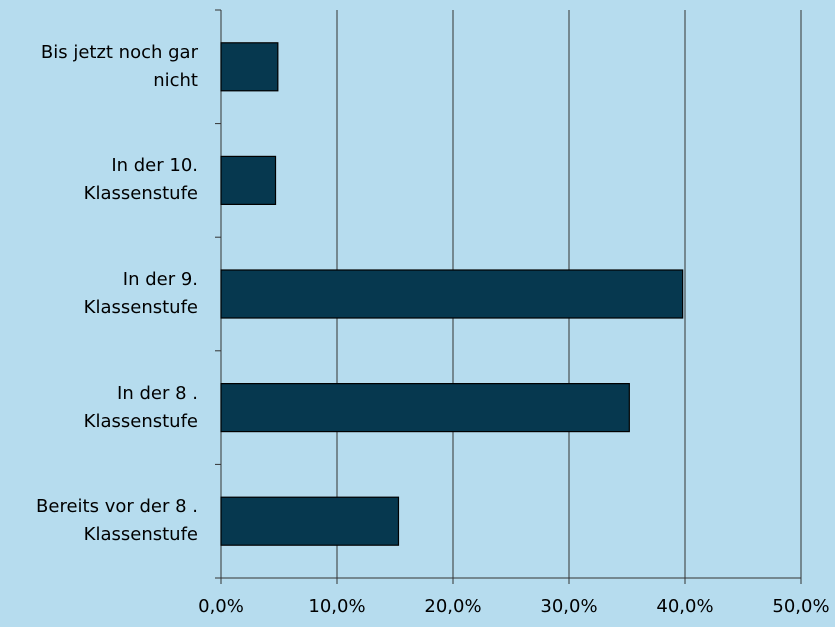 This screenshot has width=835, height=627. What do you see at coordinates (684, 606) in the screenshot?
I see `x-tick-label: 40,0%` at bounding box center [684, 606].